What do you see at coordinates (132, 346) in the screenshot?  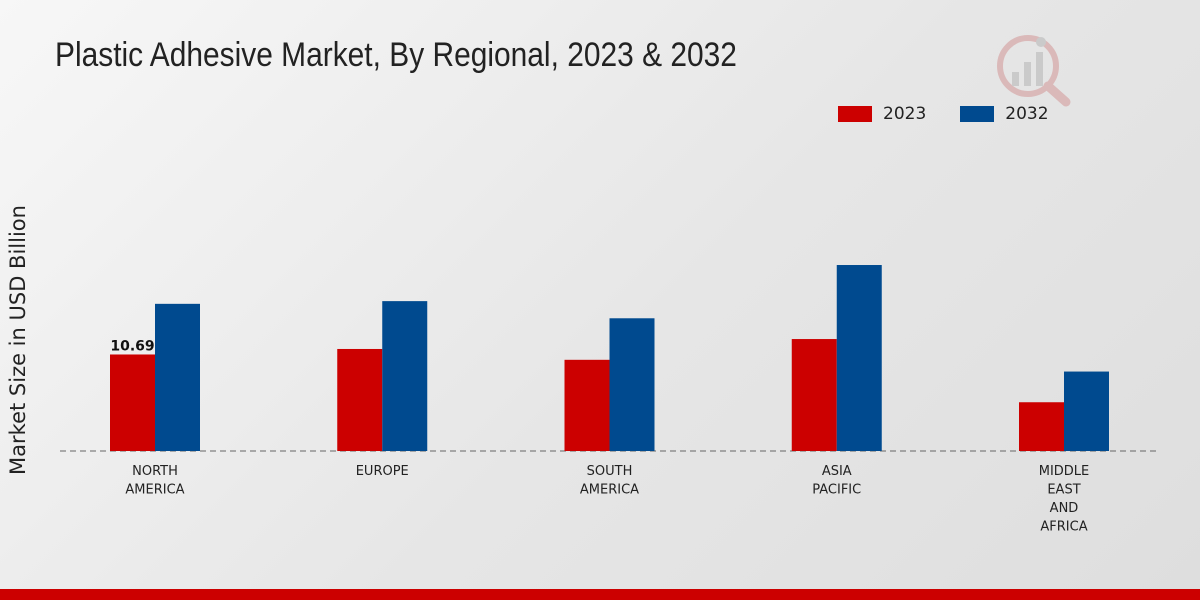 I see `data-label-0: 10.69` at bounding box center [132, 346].